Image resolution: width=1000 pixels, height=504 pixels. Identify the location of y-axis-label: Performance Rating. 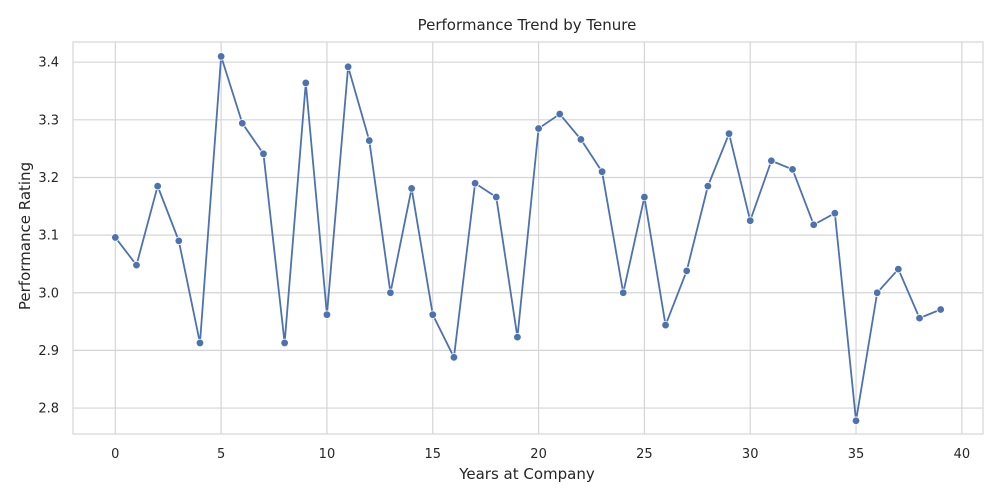
(25, 236).